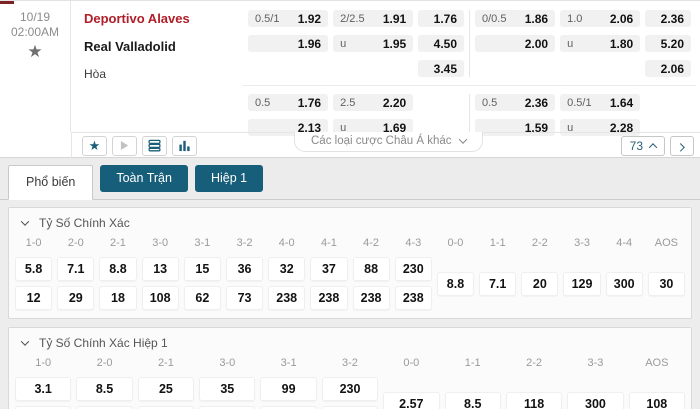  What do you see at coordinates (595, 363) in the screenshot?
I see `score-header: 3-3` at bounding box center [595, 363].